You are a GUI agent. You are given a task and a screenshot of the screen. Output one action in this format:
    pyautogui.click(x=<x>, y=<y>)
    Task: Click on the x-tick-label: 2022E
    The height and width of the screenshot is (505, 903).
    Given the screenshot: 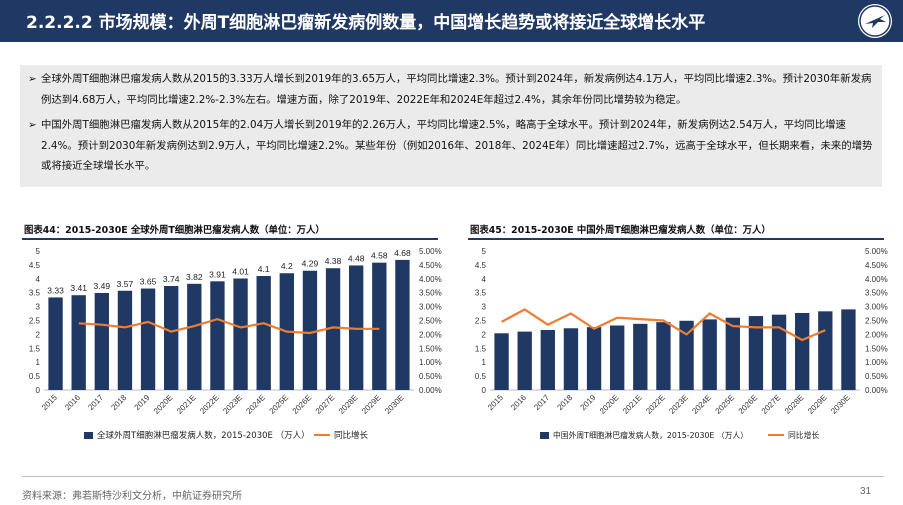 What is the action you would take?
    pyautogui.click(x=209, y=404)
    